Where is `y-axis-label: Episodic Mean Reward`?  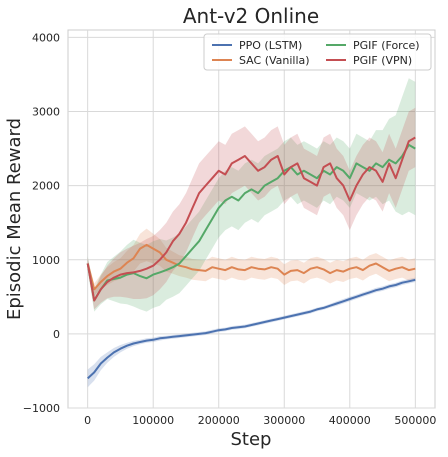
y-axis-label: Episodic Mean Reward is located at coordinates (14, 219).